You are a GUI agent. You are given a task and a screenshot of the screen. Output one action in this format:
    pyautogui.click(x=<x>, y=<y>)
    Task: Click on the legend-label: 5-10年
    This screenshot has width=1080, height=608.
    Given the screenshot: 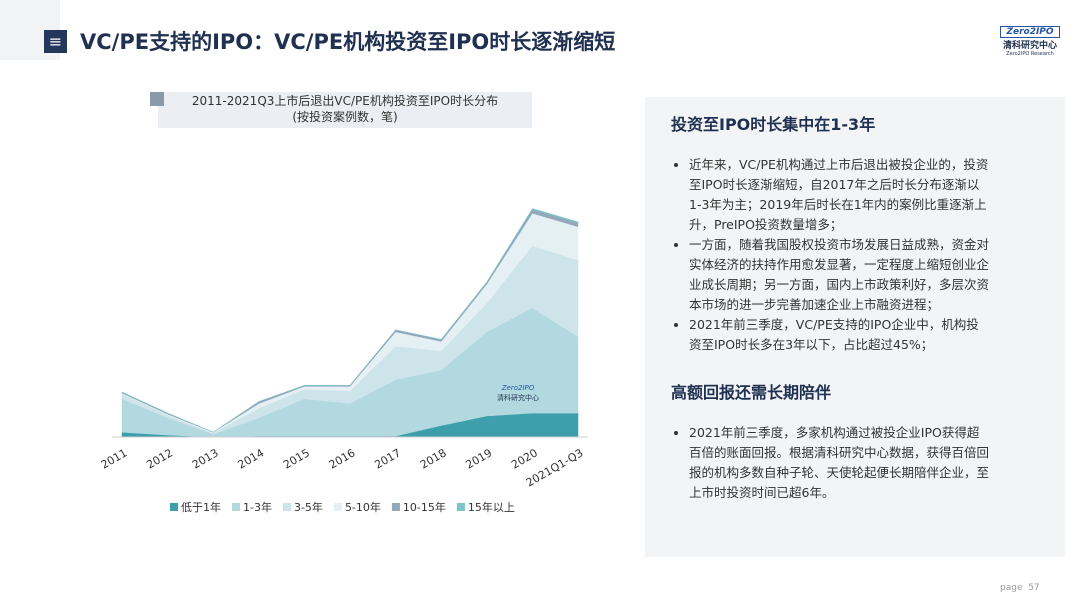 What is the action you would take?
    pyautogui.click(x=363, y=507)
    